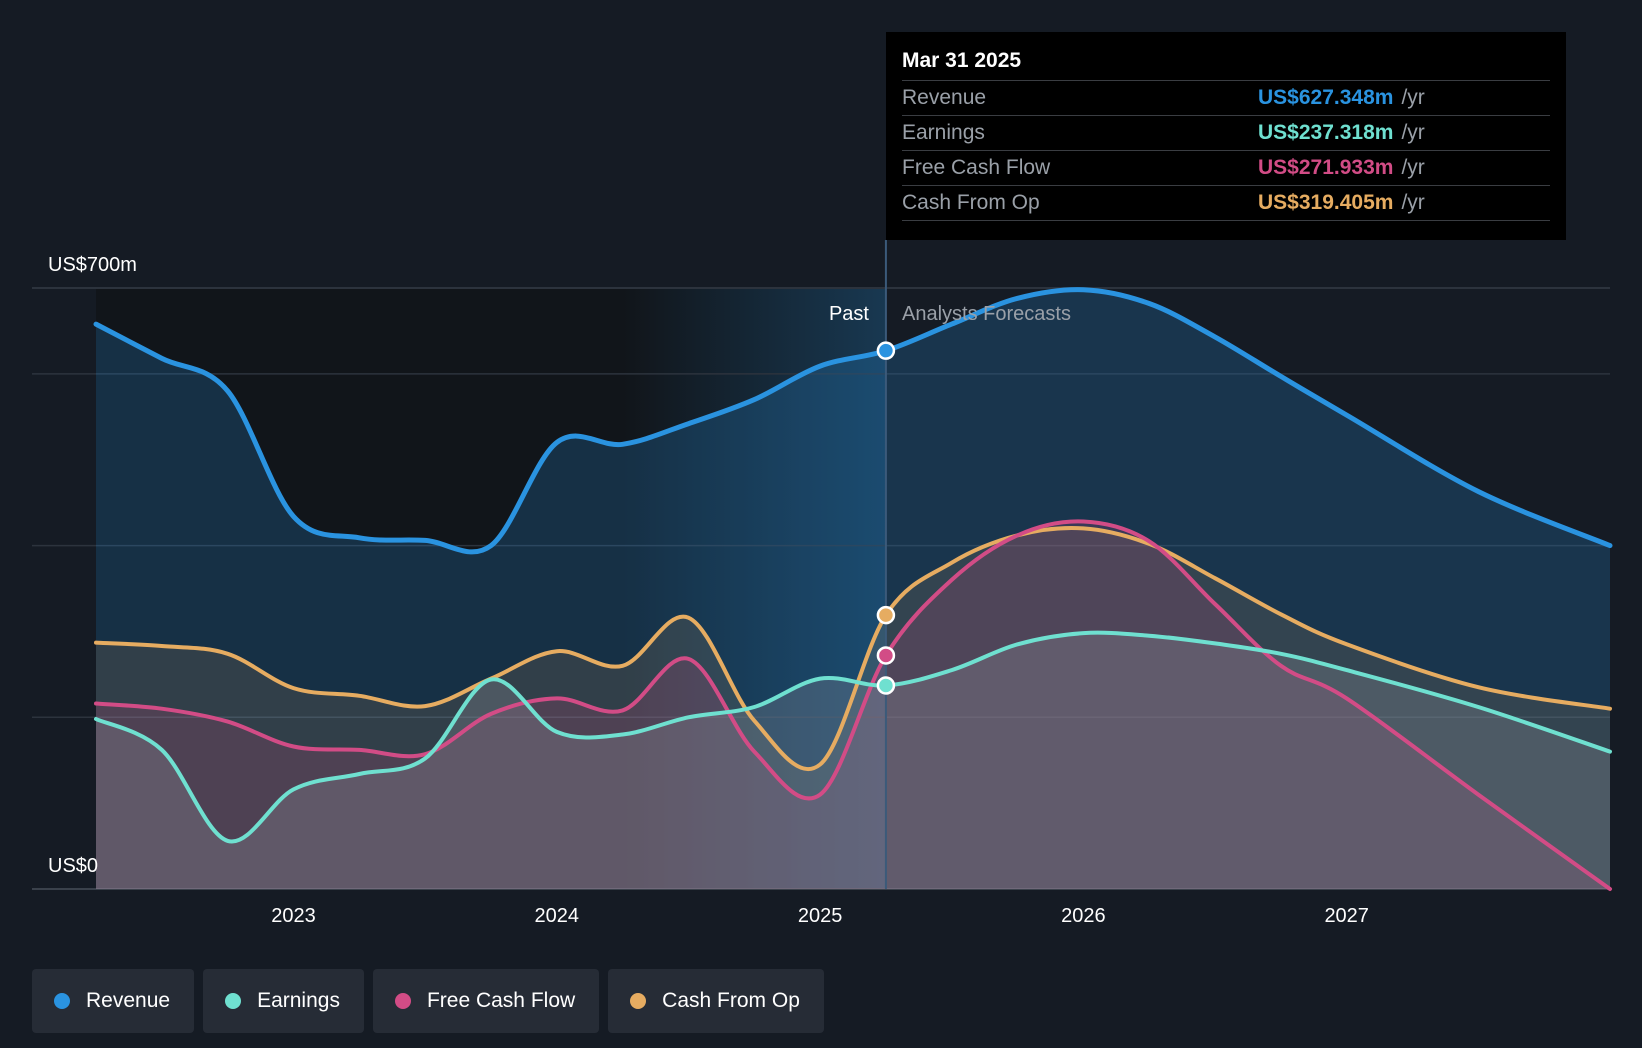 Image resolution: width=1642 pixels, height=1048 pixels. What do you see at coordinates (886, 615) in the screenshot?
I see `marker-cfo` at bounding box center [886, 615].